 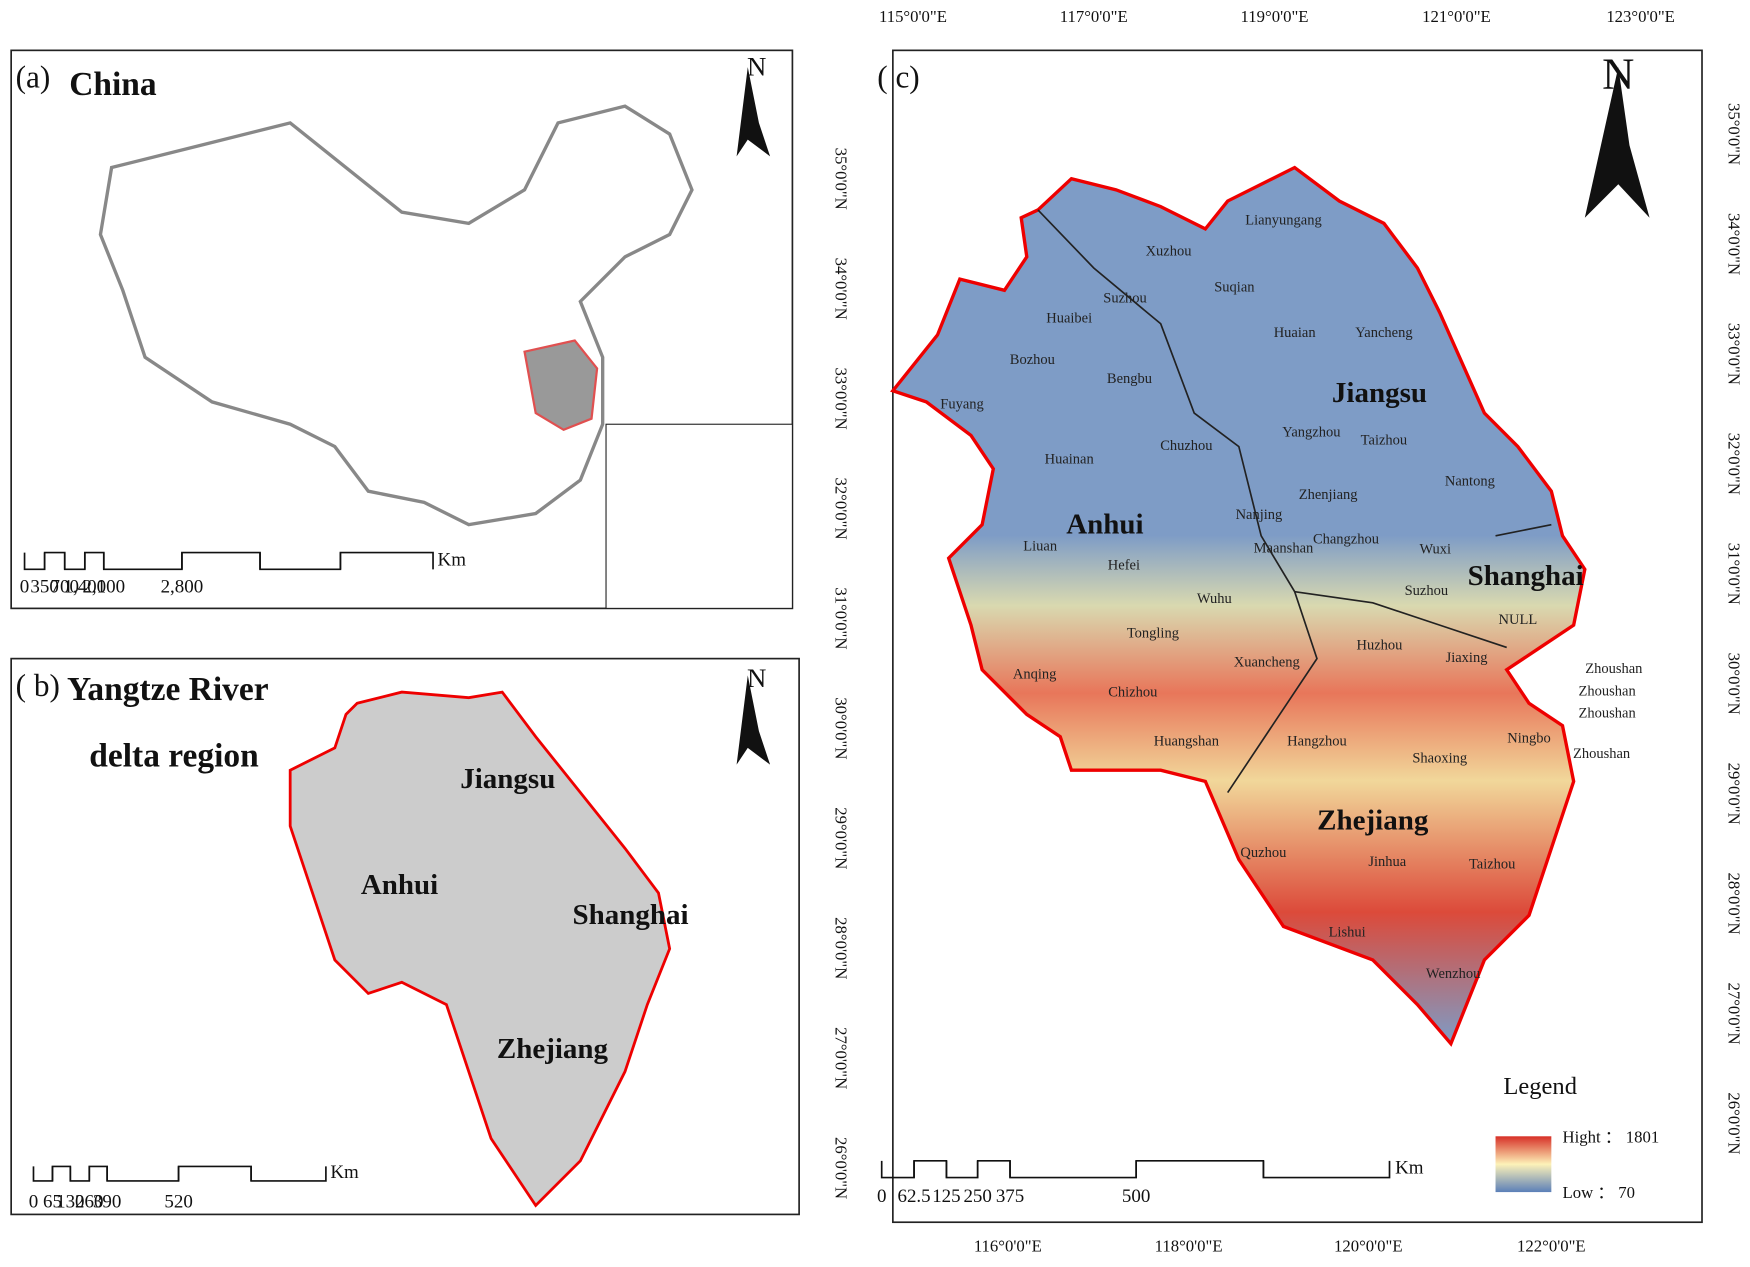 What do you see at coordinates (1733, 354) in the screenshot?
I see `lat-tick-label: 33°0'0"N` at bounding box center [1733, 354].